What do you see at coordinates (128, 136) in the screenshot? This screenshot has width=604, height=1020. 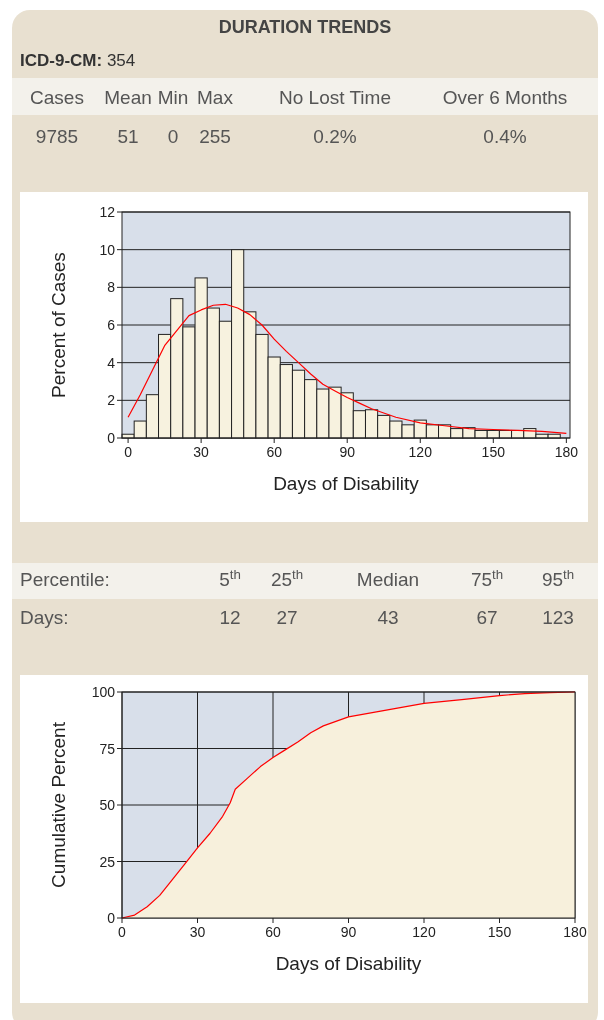 I see `text: 51` at bounding box center [128, 136].